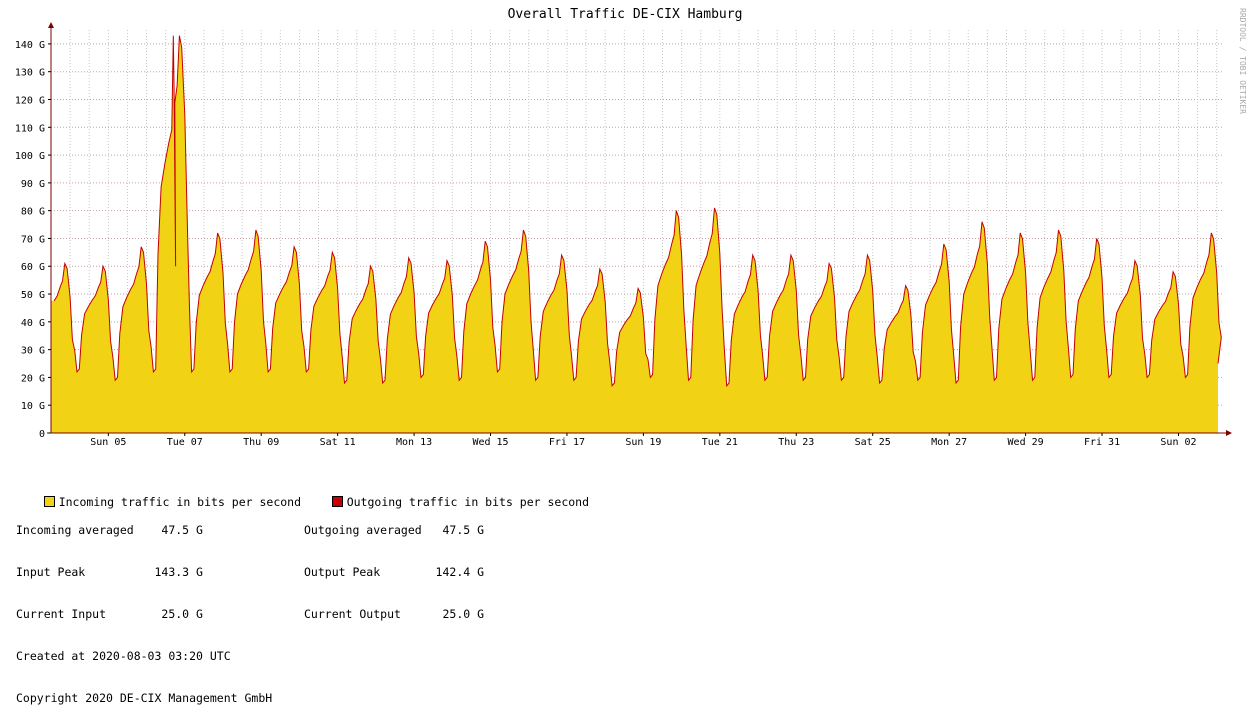  What do you see at coordinates (337, 501) in the screenshot?
I see `outgoing-swatch` at bounding box center [337, 501].